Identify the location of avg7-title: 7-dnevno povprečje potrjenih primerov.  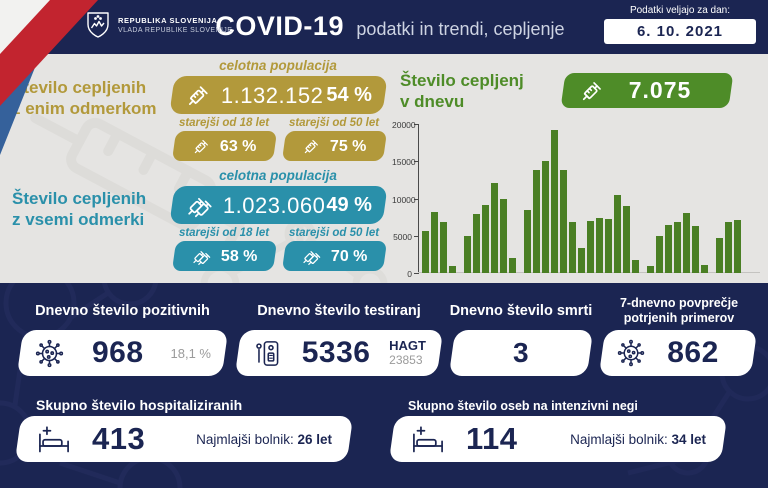
(679, 310).